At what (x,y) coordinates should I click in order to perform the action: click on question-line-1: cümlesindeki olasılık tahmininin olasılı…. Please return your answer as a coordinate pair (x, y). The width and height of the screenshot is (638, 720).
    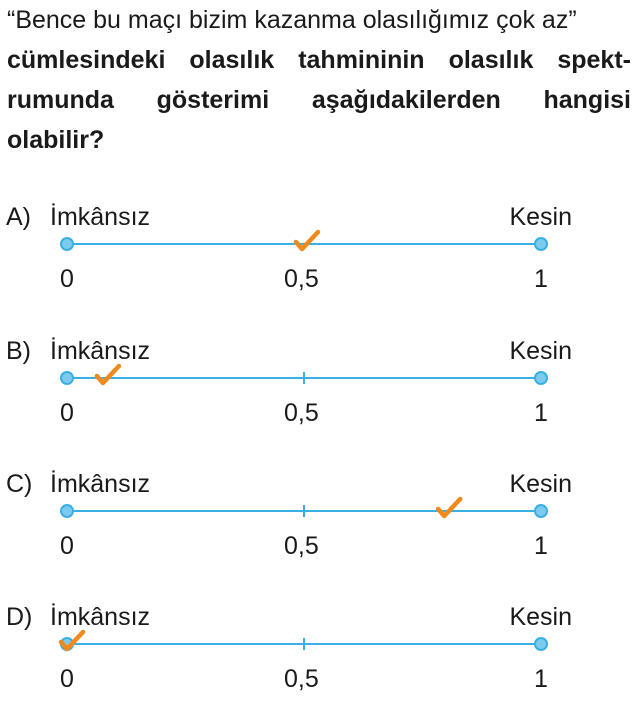
    Looking at the image, I should click on (319, 60).